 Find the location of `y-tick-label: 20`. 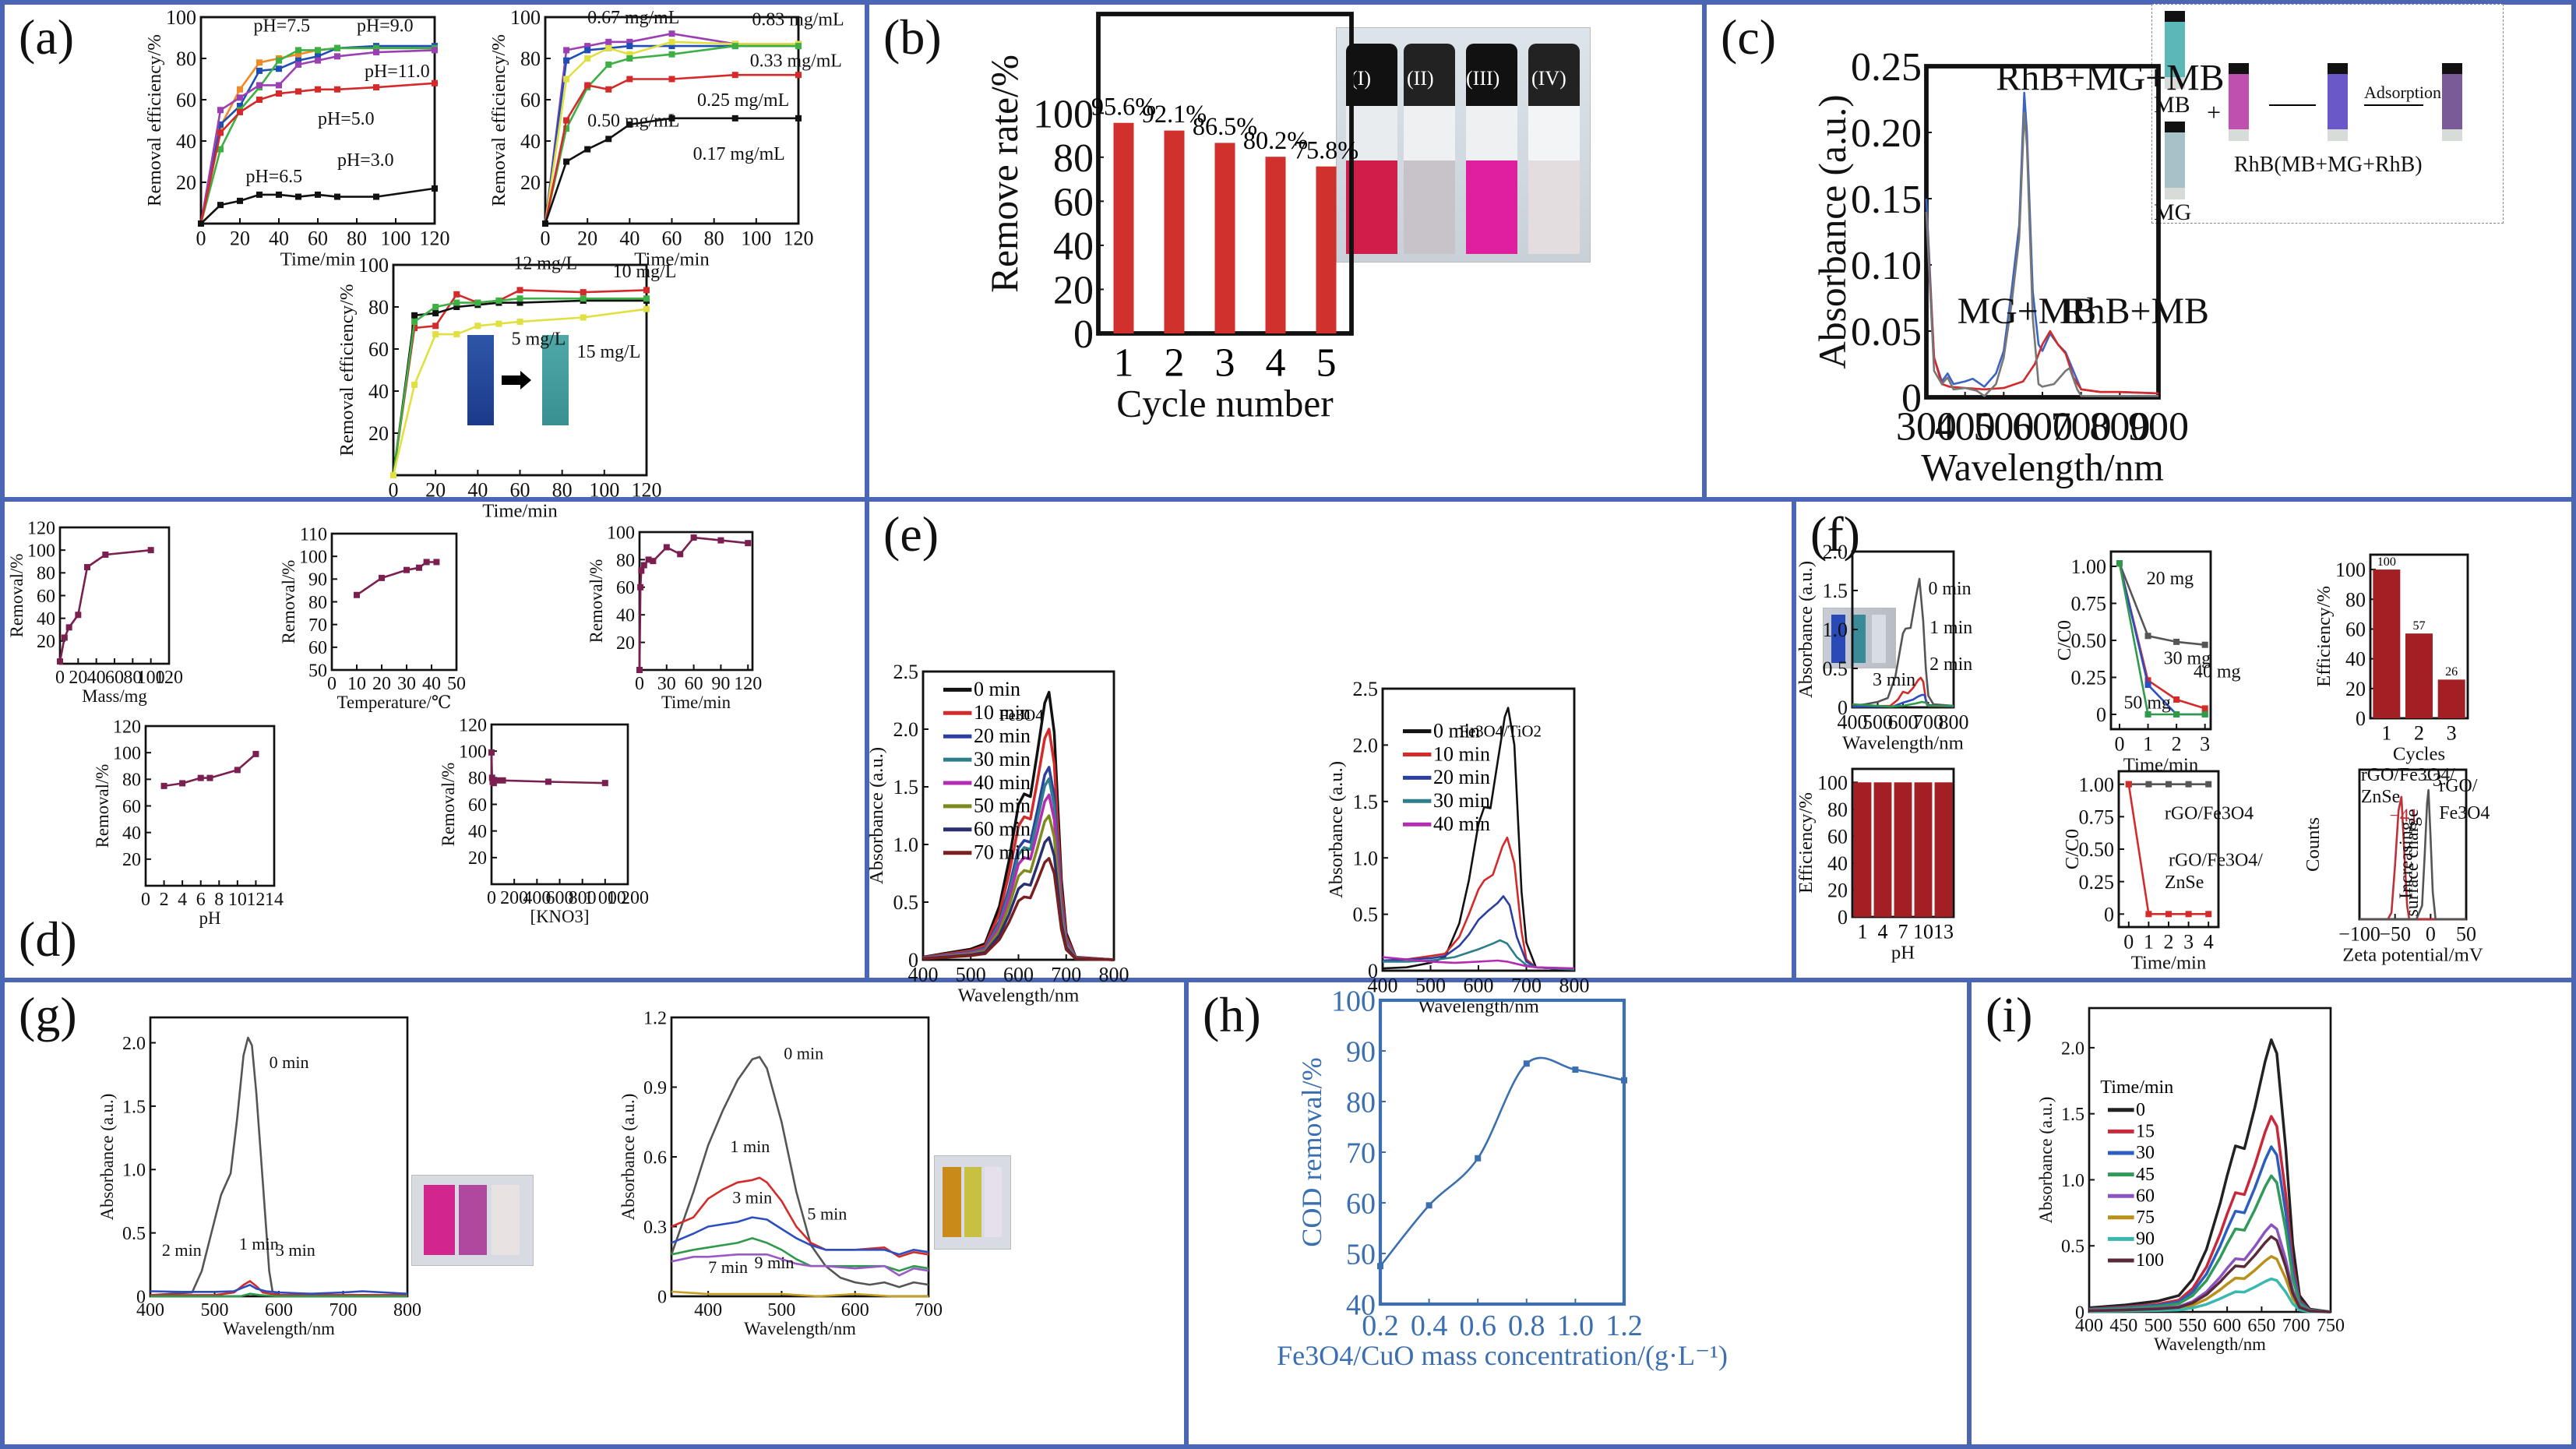

y-tick-label: 20 is located at coordinates (478, 859).